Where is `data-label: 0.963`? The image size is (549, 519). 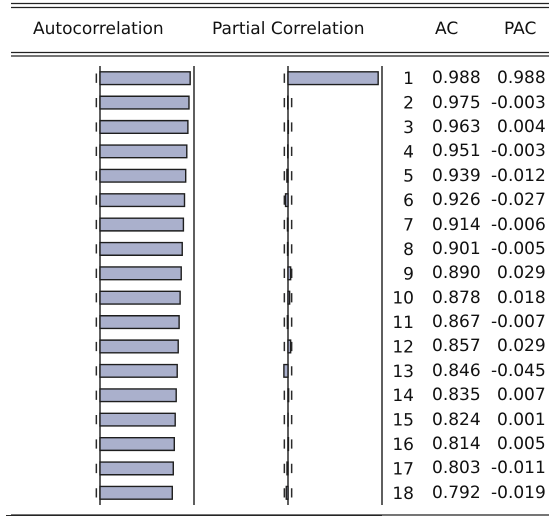 data-label: 0.963 is located at coordinates (456, 127).